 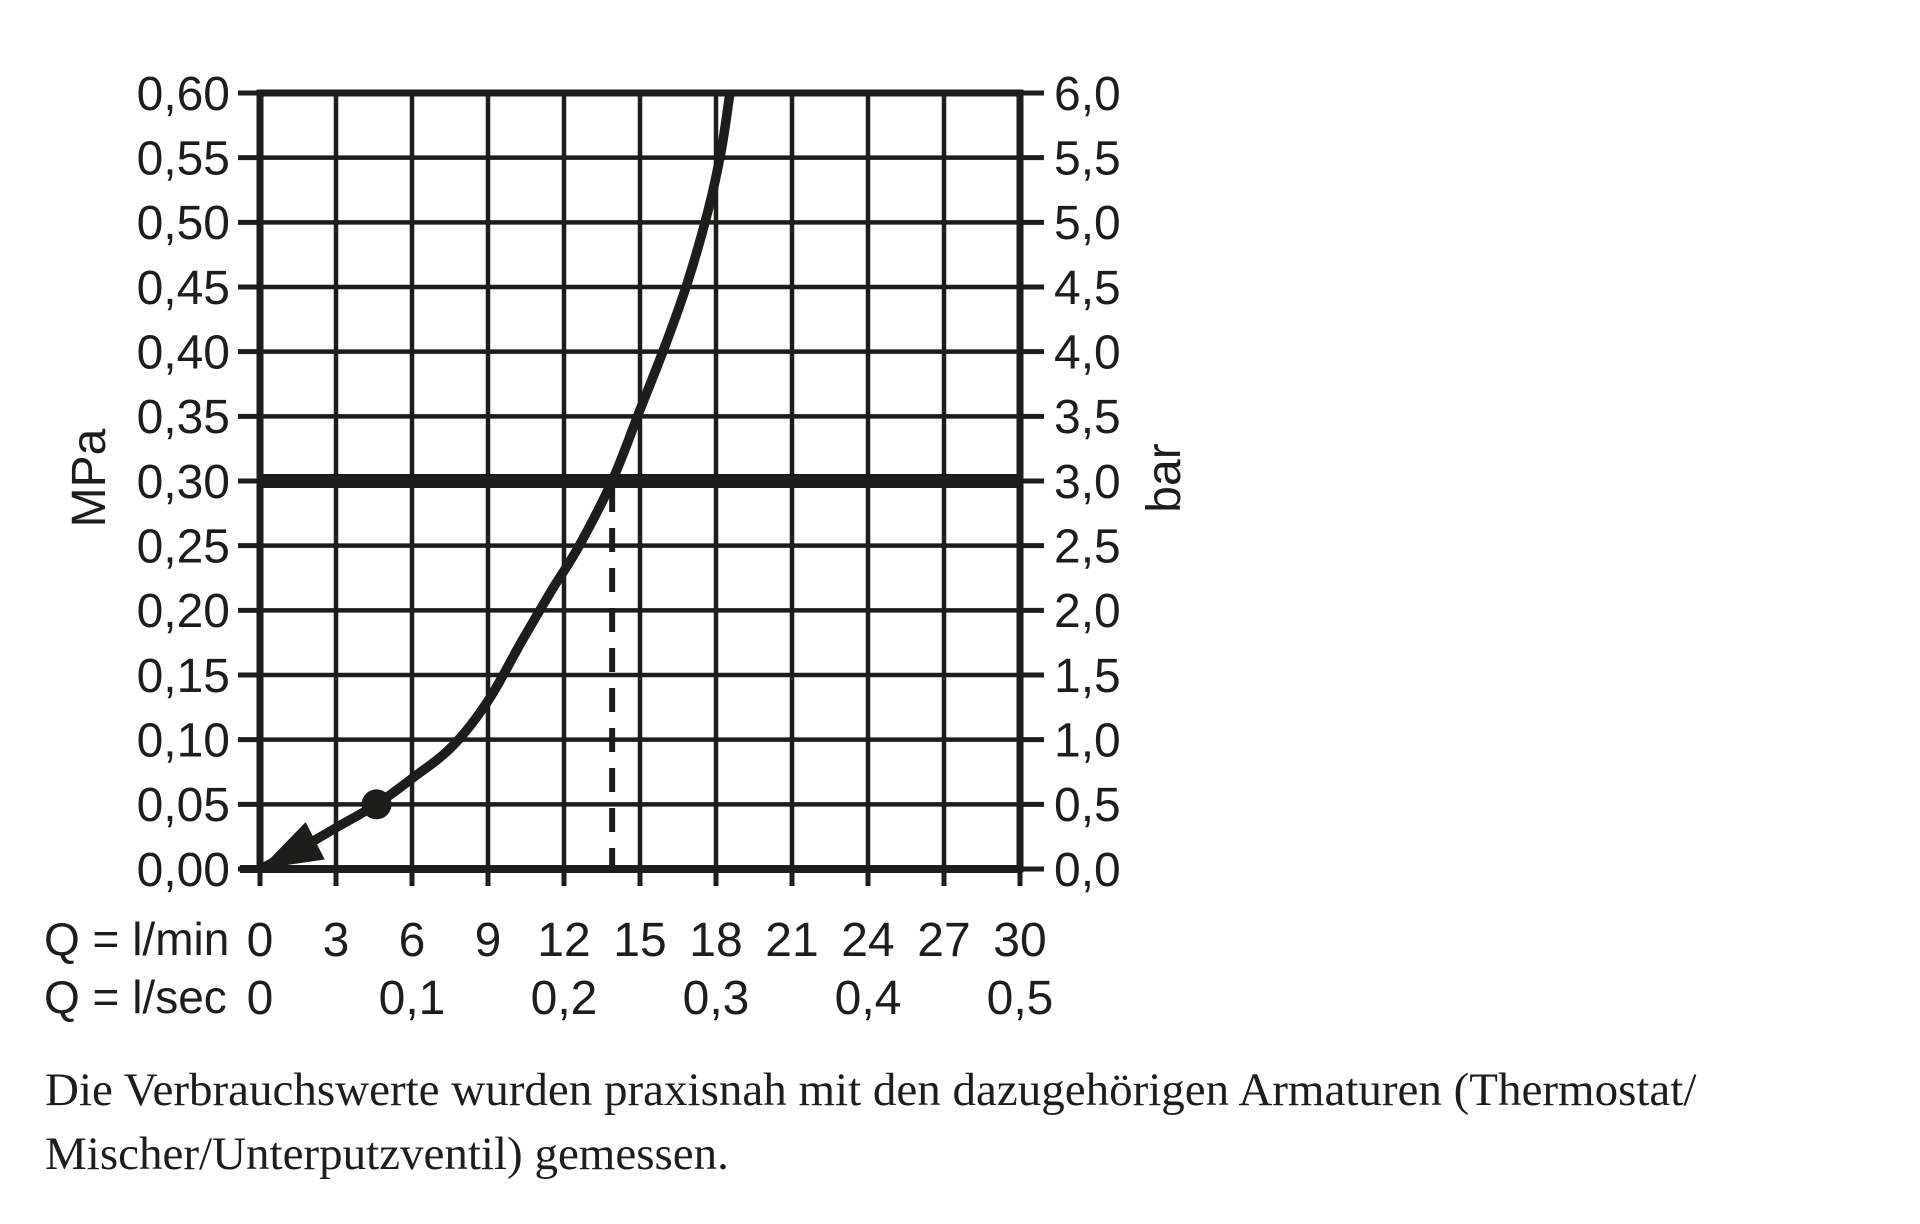 What do you see at coordinates (89, 477) in the screenshot?
I see `y-left-unit-label: MPa` at bounding box center [89, 477].